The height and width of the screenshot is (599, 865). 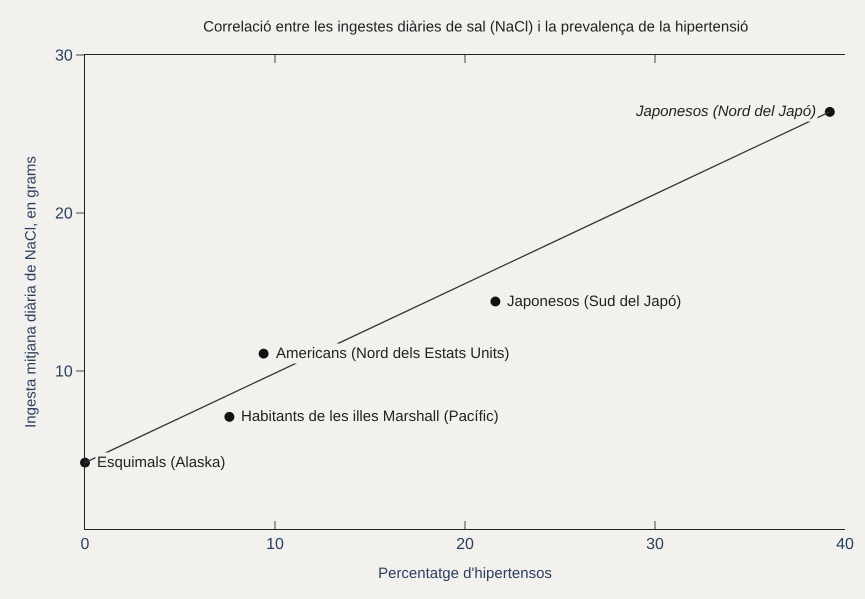 What do you see at coordinates (465, 573) in the screenshot?
I see `x-axis-title: Percentatge d'hipertensos` at bounding box center [465, 573].